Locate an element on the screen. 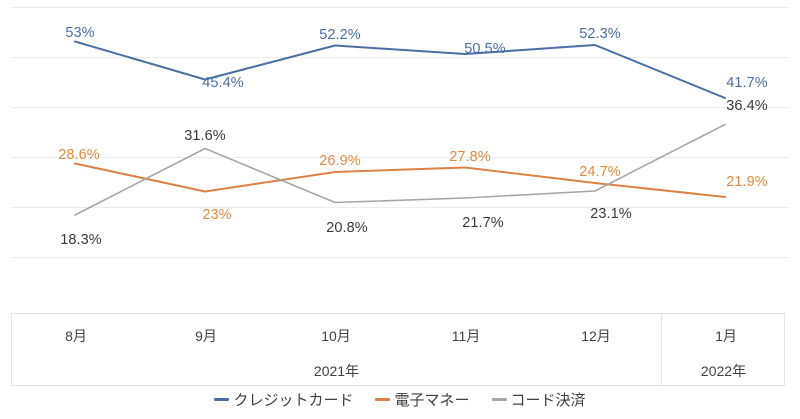  axis-month-cell: 1月 is located at coordinates (726, 336).